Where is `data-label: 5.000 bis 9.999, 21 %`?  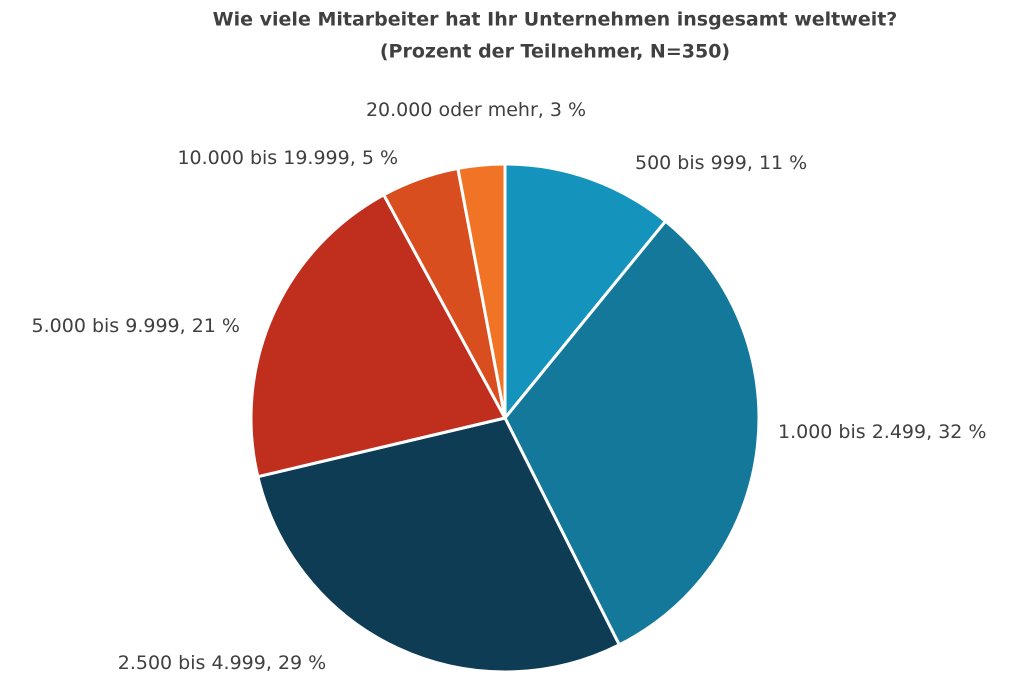 data-label: 5.000 bis 9.999, 21 % is located at coordinates (136, 326).